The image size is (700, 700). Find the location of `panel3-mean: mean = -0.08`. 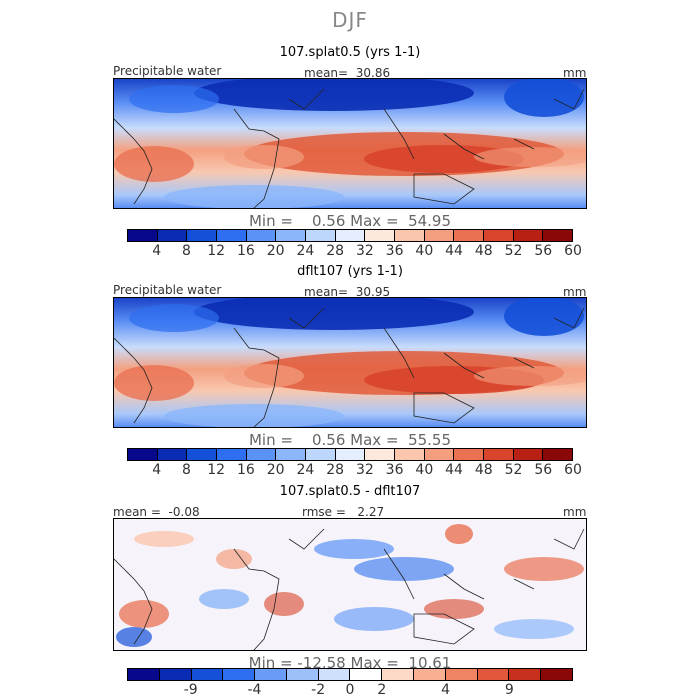

panel3-mean: mean = -0.08 is located at coordinates (156, 512).